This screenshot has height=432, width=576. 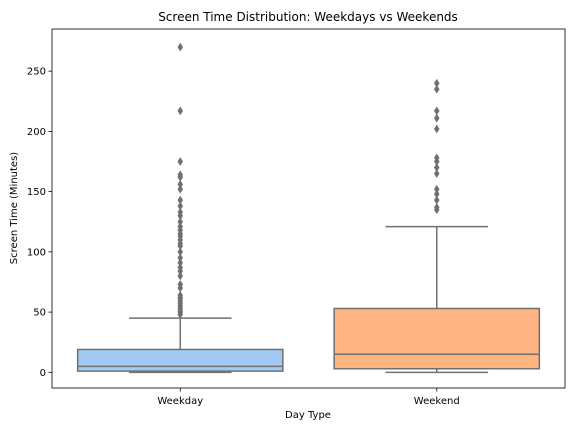 What do you see at coordinates (437, 401) in the screenshot?
I see `x-tick-label: Weekend` at bounding box center [437, 401].